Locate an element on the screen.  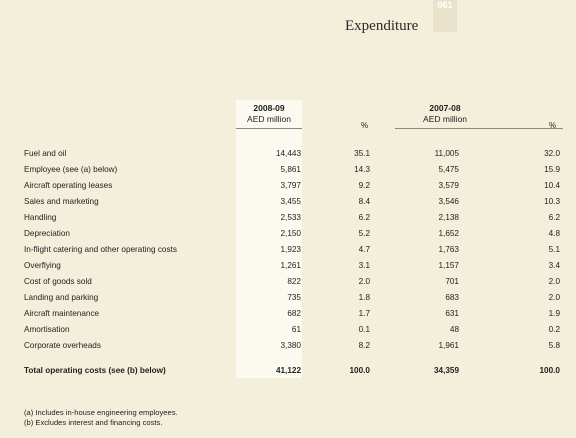
column-header-prior: 2007-08 AED million is located at coordinates (445, 114).